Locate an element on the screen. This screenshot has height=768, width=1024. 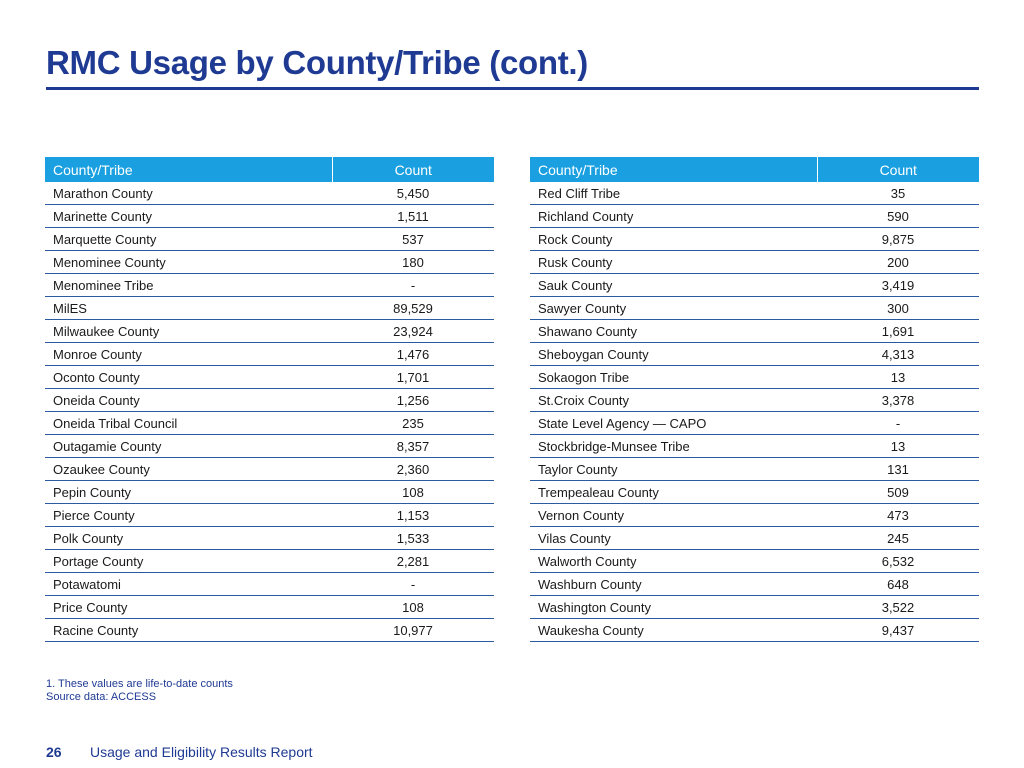
count-cell: 473 is located at coordinates (898, 515).